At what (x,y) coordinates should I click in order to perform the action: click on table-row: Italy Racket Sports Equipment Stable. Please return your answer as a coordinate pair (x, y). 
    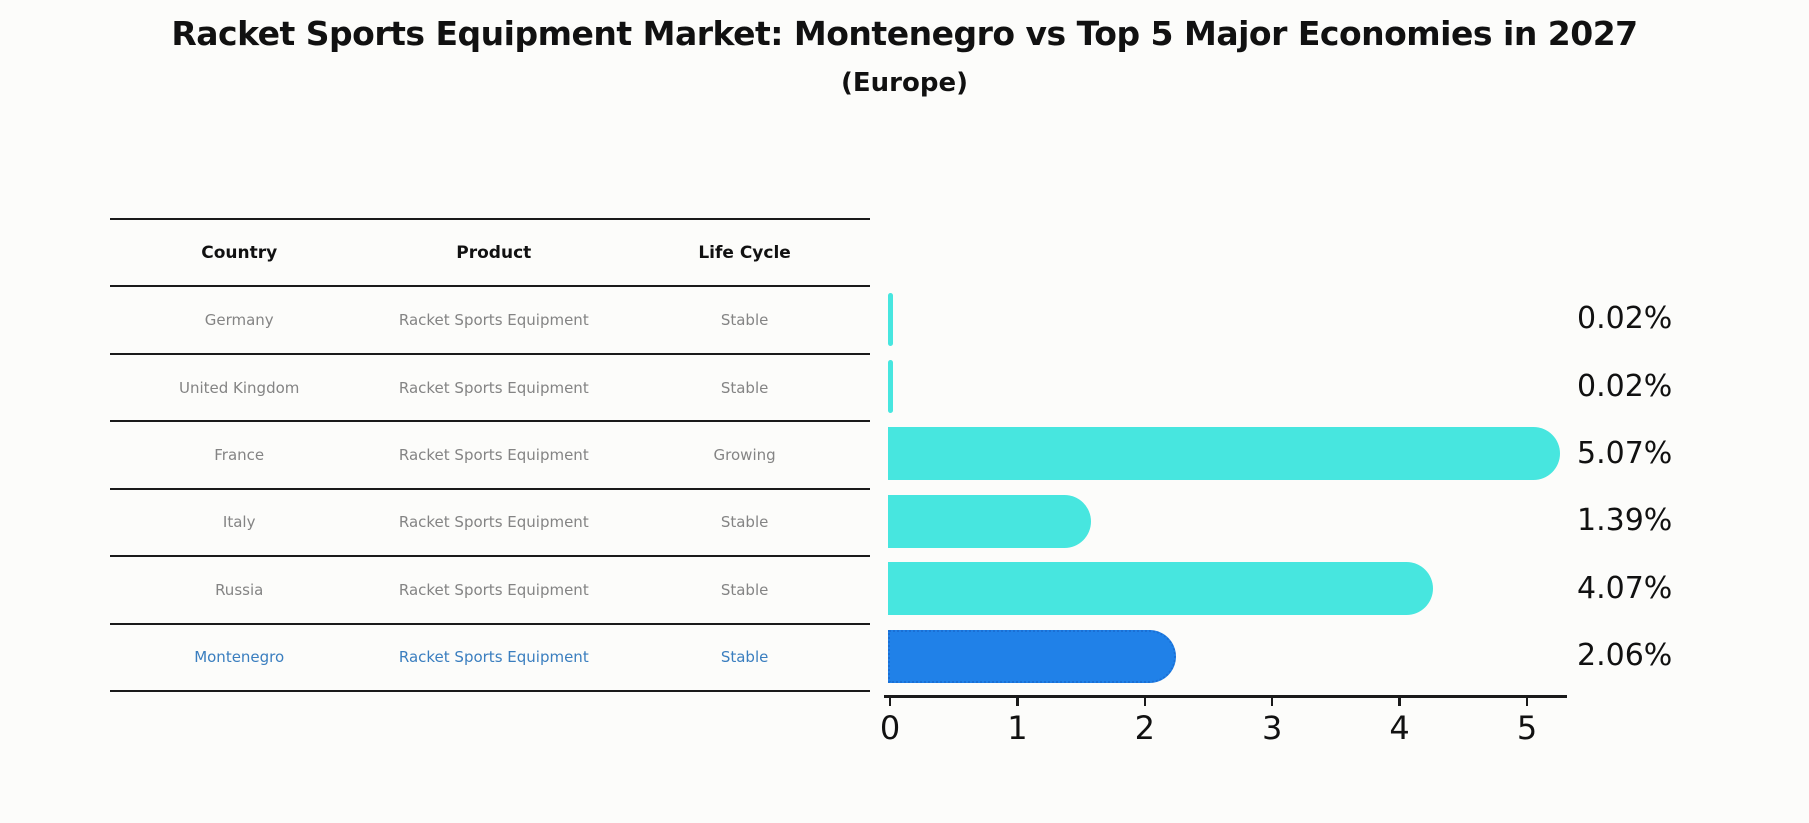
    Looking at the image, I should click on (490, 524).